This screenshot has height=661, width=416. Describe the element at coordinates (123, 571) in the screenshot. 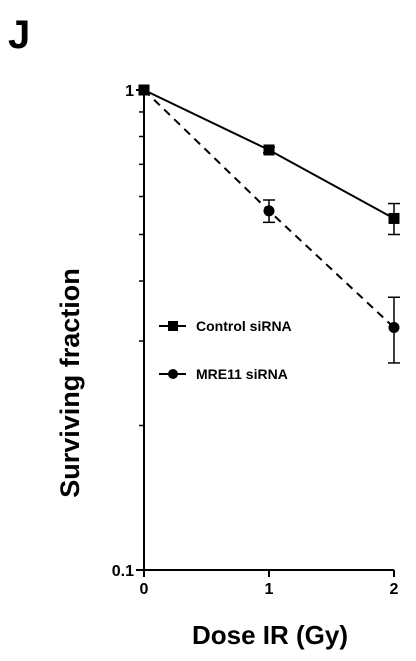

I see `y-tick-label: 0.1` at that location.